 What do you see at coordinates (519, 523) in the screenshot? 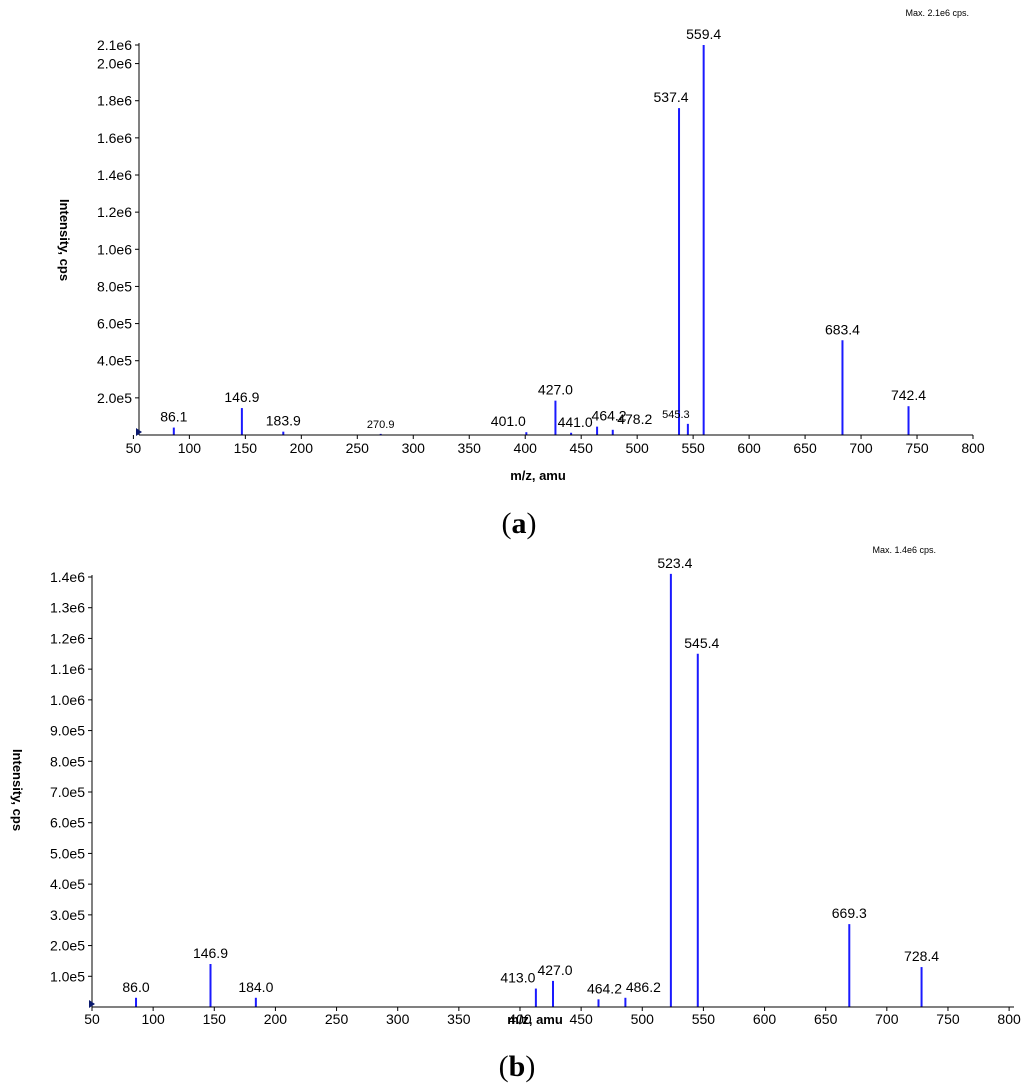
I see `panel-label-a: (a)` at bounding box center [519, 523].